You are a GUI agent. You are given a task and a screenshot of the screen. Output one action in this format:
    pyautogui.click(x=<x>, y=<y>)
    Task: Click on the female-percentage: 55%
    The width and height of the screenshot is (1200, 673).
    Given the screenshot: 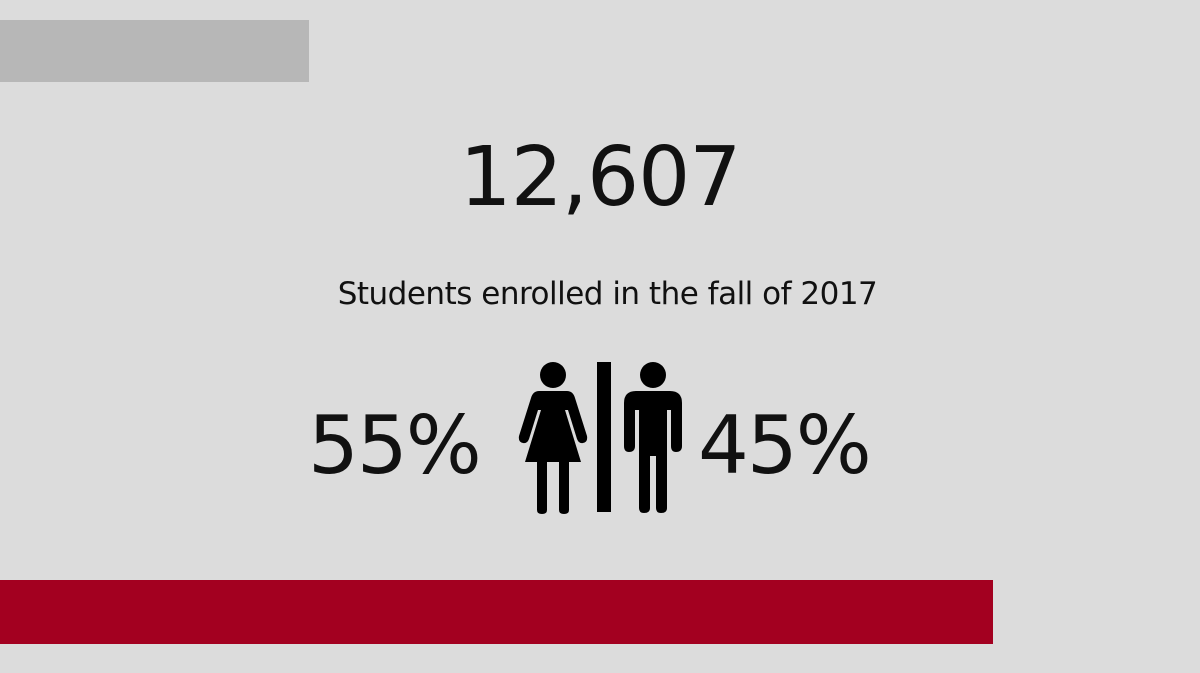 What is the action you would take?
    pyautogui.click(x=395, y=445)
    